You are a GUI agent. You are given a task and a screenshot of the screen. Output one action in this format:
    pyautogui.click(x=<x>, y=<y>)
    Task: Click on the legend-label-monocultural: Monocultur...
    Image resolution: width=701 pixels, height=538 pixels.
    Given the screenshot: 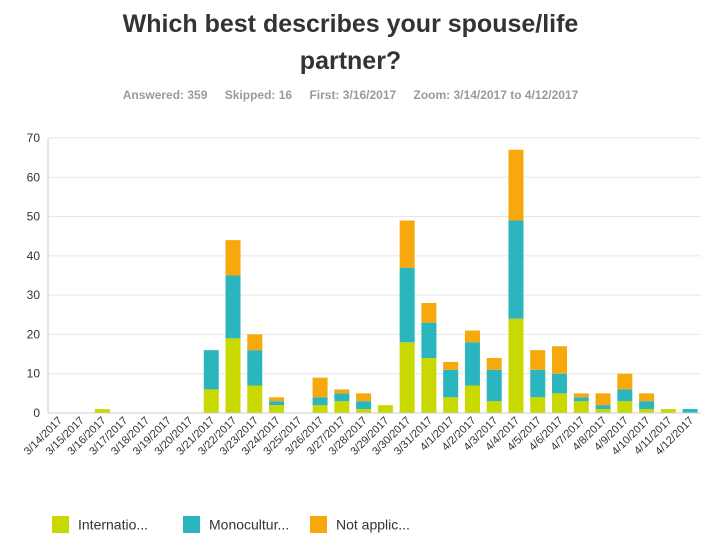 What is the action you would take?
    pyautogui.click(x=249, y=524)
    